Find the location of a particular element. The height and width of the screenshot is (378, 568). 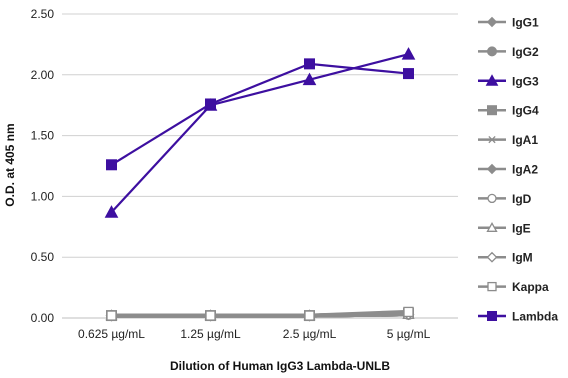

y-tick-label: 1.00 is located at coordinates (43, 196).